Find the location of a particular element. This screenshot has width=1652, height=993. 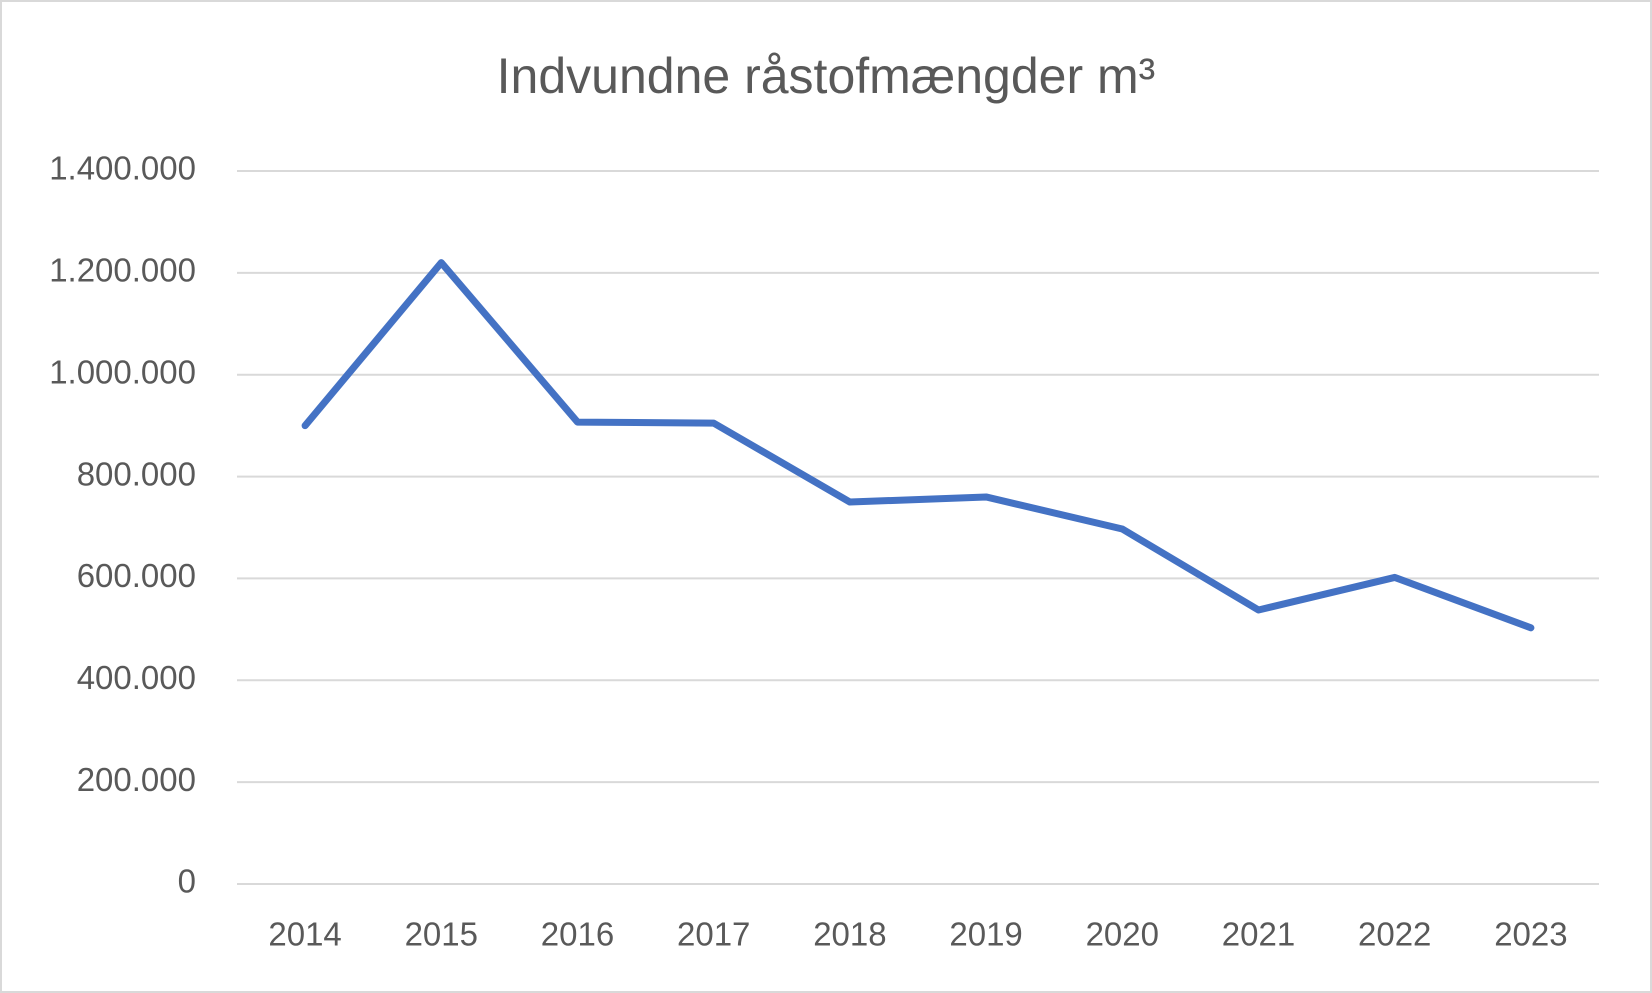

y-tick-label: 800.000 is located at coordinates (136, 473).